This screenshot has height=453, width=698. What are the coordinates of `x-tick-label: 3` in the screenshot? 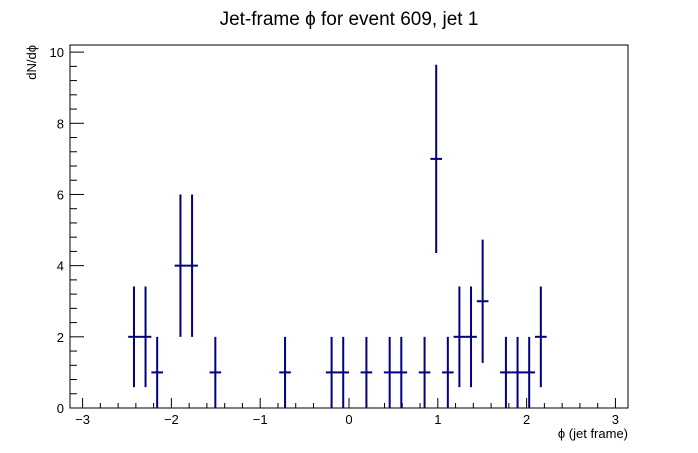 It's located at (615, 419).